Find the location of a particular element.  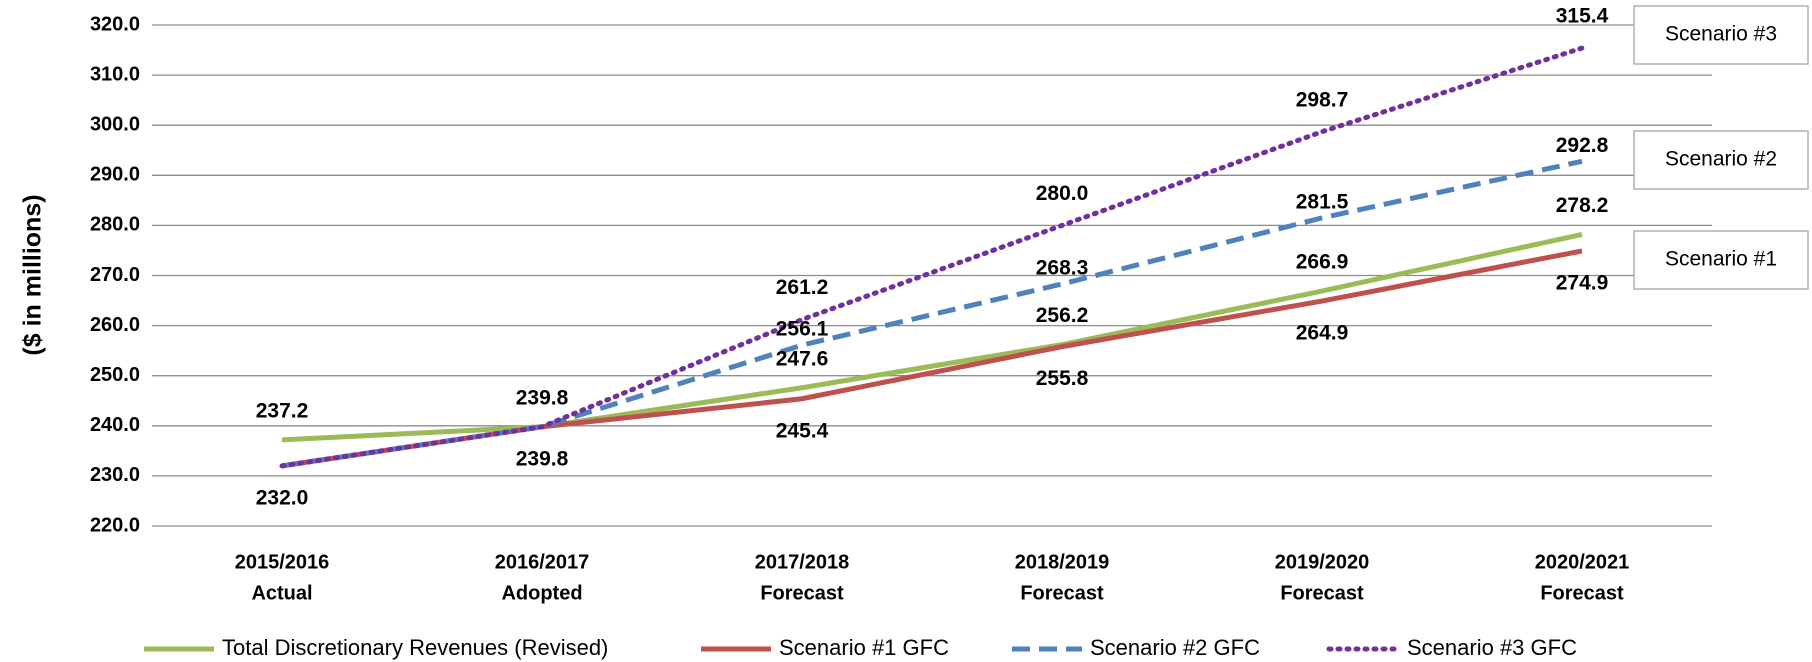

y-tick-label: 270.0 is located at coordinates (115, 275).